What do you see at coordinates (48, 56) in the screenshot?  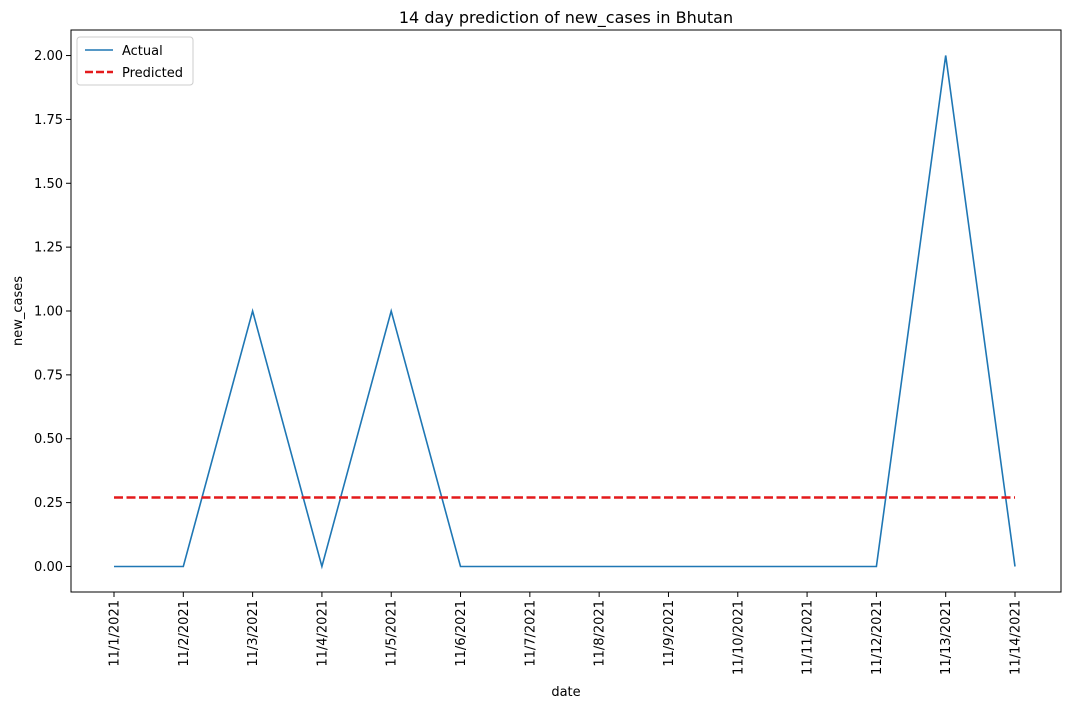 I see `y-tick-label: 2.00` at bounding box center [48, 56].